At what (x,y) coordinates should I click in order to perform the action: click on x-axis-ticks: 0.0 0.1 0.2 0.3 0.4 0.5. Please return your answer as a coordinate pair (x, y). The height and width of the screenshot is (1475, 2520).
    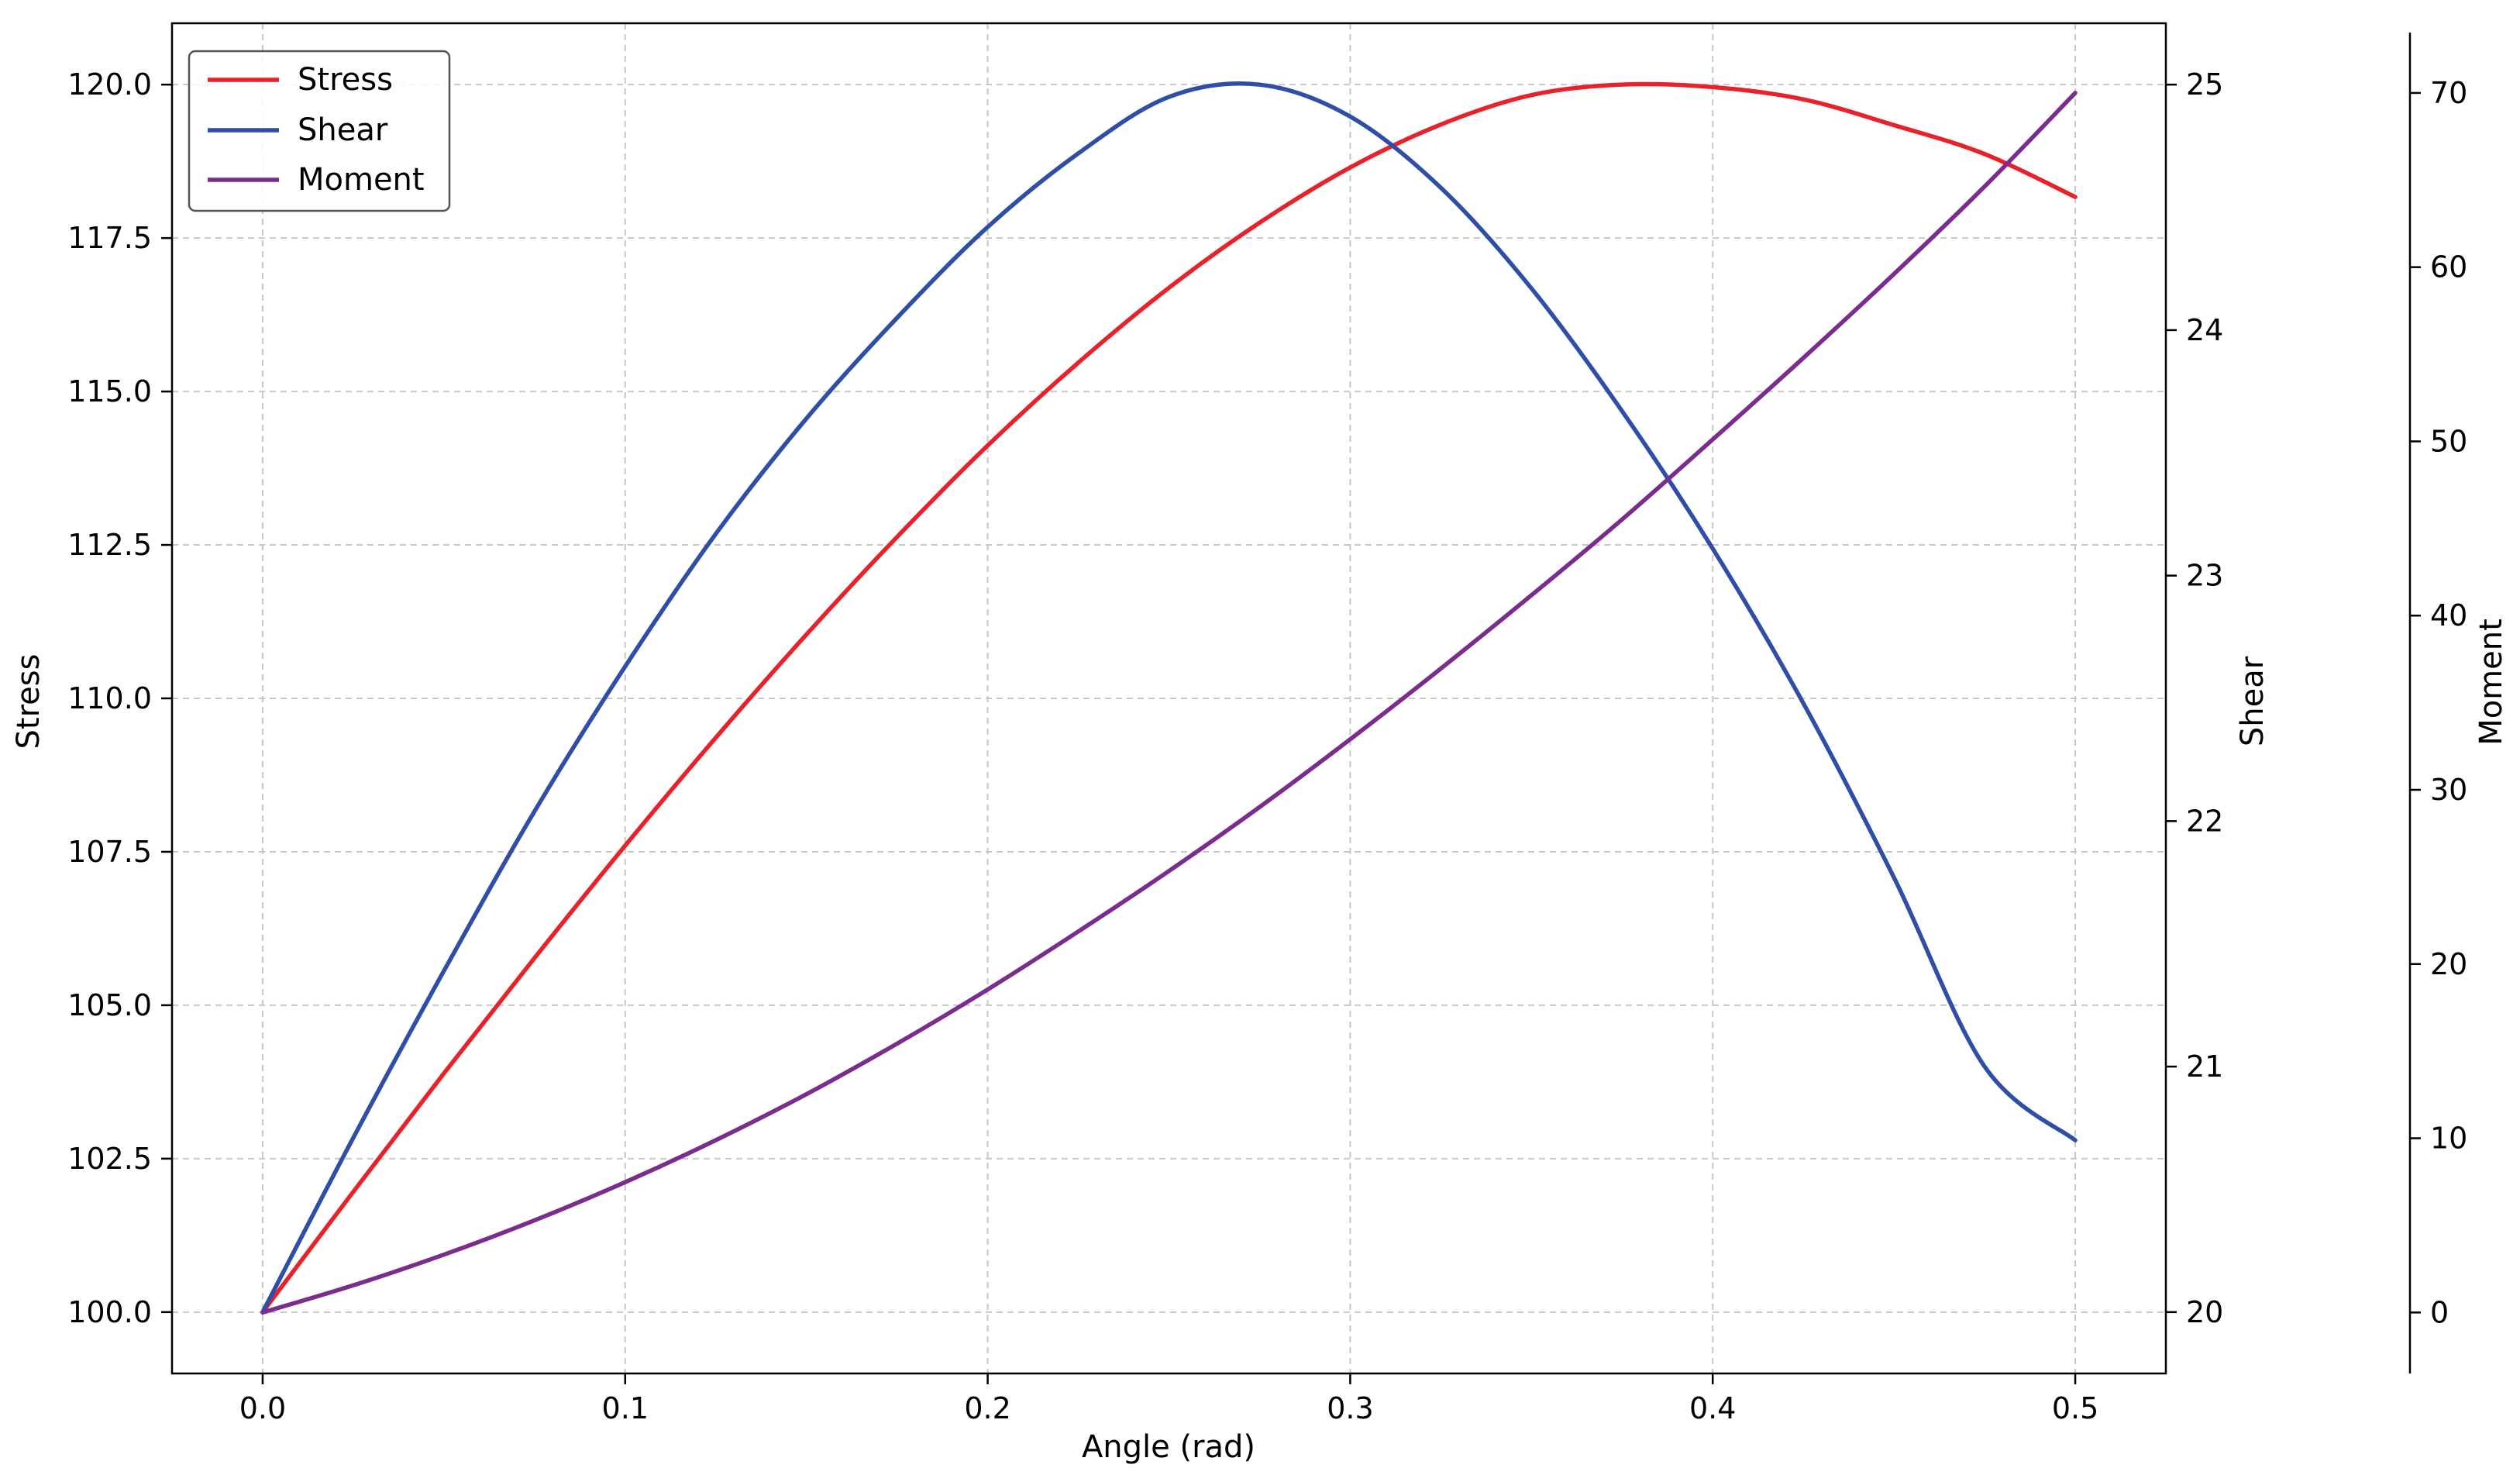
    Looking at the image, I should click on (1168, 1399).